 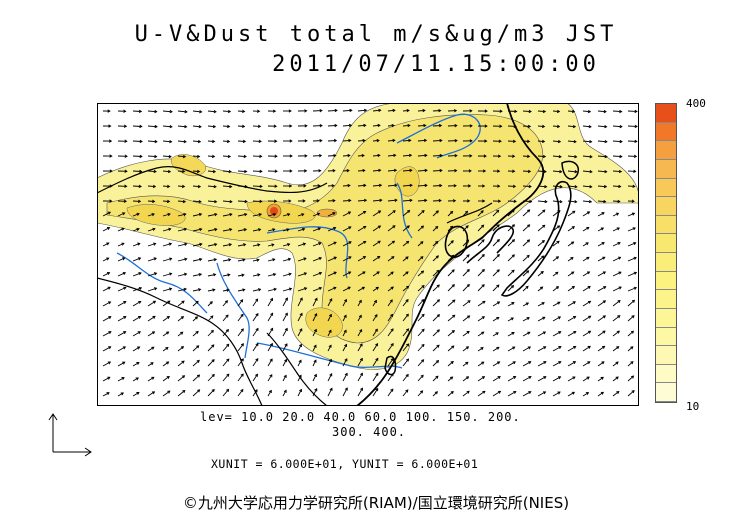 What do you see at coordinates (438, 136) in the screenshot?
I see `river` at bounding box center [438, 136].